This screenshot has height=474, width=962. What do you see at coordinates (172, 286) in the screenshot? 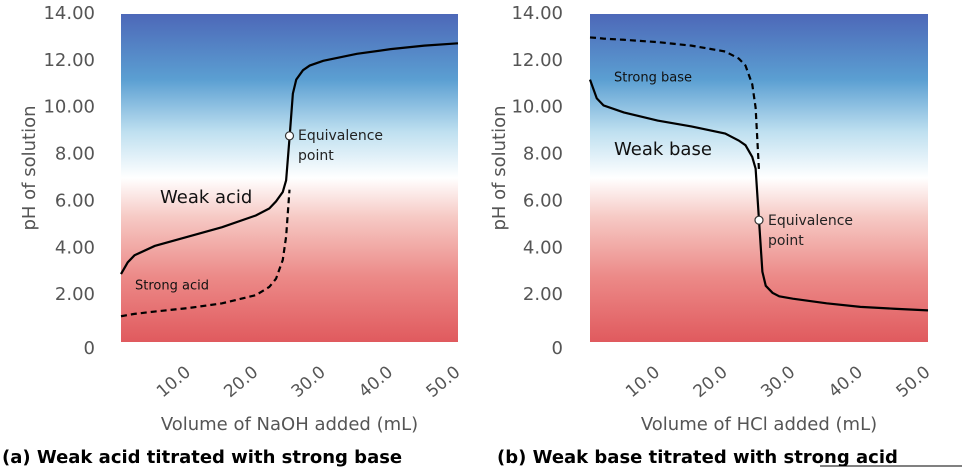
I see `curve-label: Strong acid` at bounding box center [172, 286].